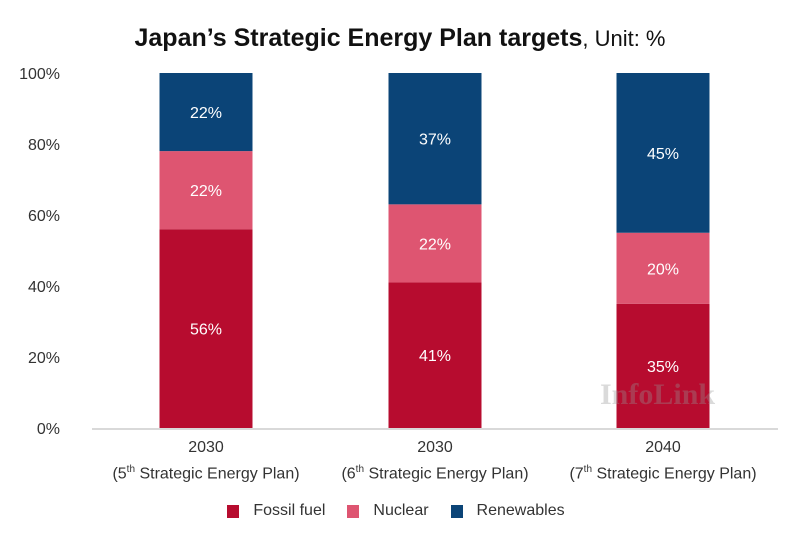 This screenshot has width=800, height=533. What do you see at coordinates (435, 461) in the screenshot?
I see `x-tick-label: 2030 (6th Strategic Energy Plan)` at bounding box center [435, 461].